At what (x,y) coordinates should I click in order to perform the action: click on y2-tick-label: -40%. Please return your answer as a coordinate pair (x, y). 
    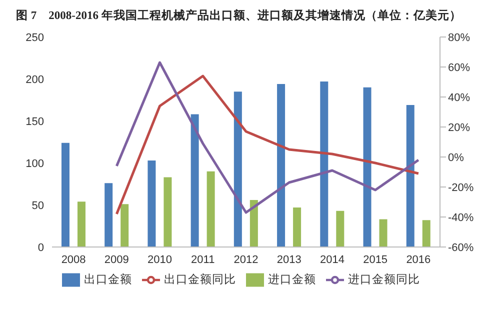
    Looking at the image, I should click on (461, 218).